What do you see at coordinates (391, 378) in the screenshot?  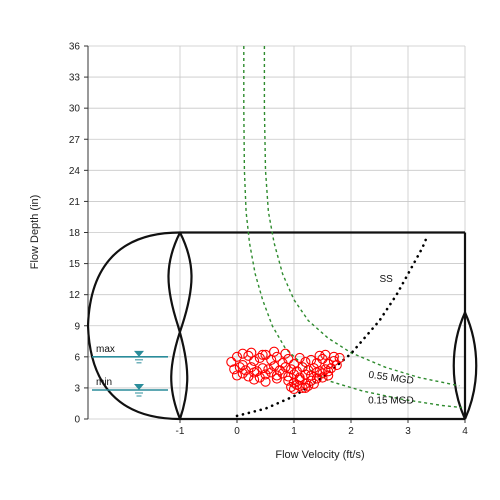 I see `annotation-label: 0.55 MGD` at bounding box center [391, 378].